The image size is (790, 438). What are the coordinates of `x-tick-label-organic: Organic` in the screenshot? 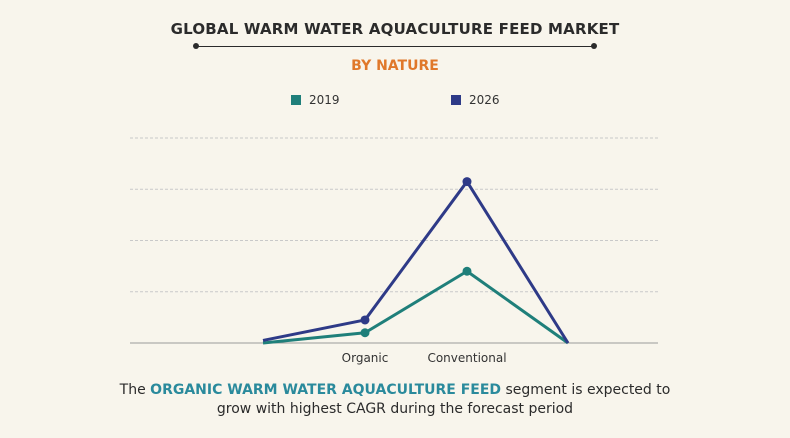 It's located at (365, 358).